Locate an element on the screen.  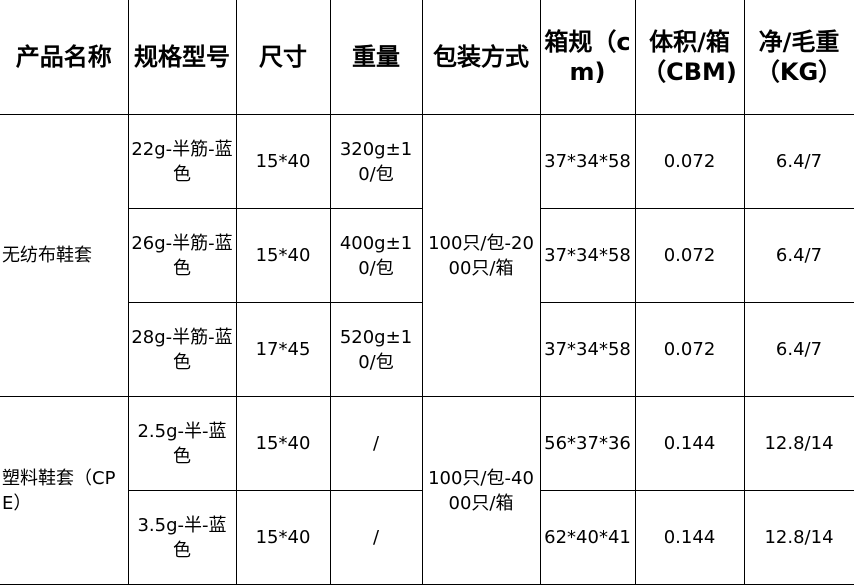
carton-size: 62*40*41 is located at coordinates (587, 537).